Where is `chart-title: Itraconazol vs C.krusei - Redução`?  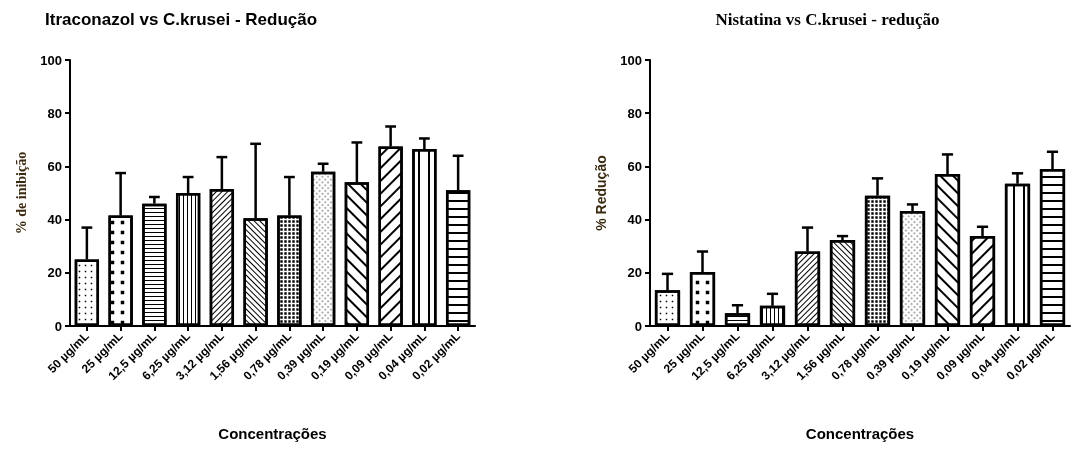
chart-title: Itraconazol vs C.krusei - Redução is located at coordinates (181, 19).